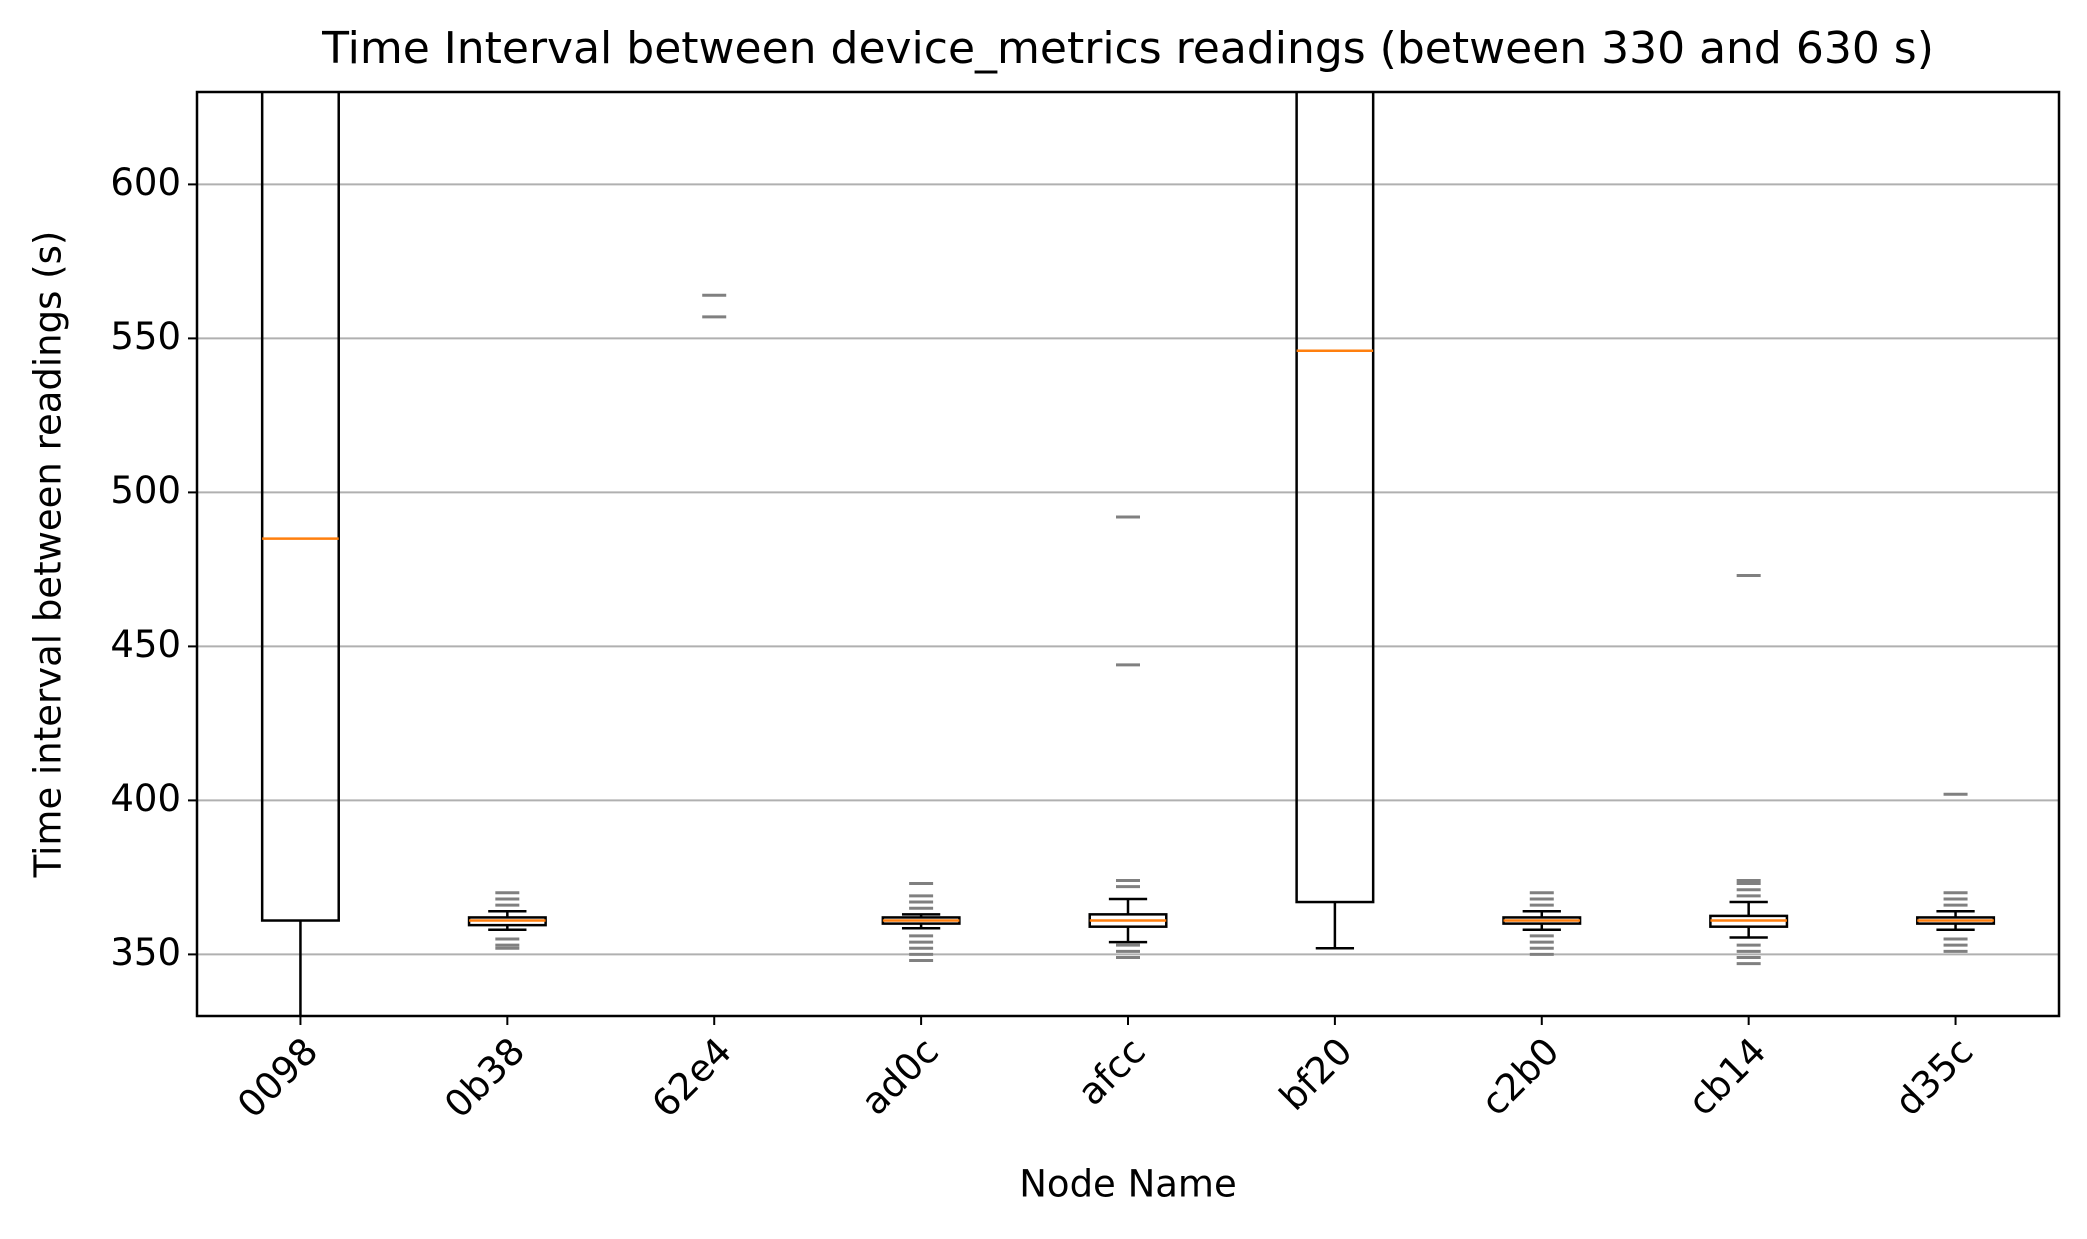 The image size is (2087, 1239). Describe the element at coordinates (1111, 1071) in the screenshot. I see `x-tick-label: afcc` at that location.